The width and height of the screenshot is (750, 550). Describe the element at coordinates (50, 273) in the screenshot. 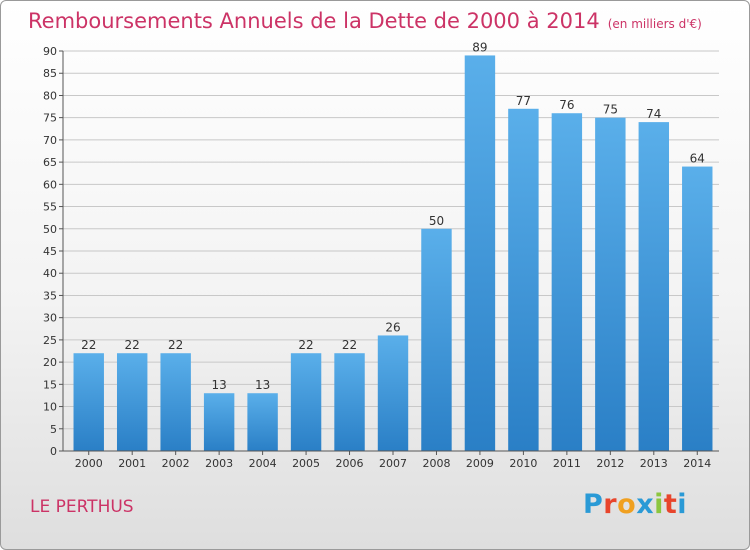

I see `y-tick-label: 40` at that location.